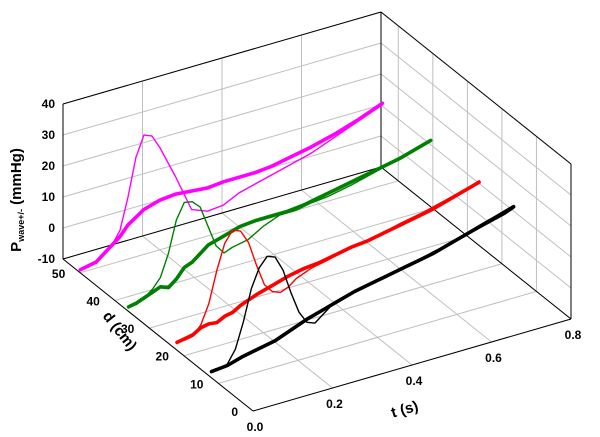 The width and height of the screenshot is (600, 437). Describe the element at coordinates (49, 197) in the screenshot. I see `z-tick-label: 10` at that location.